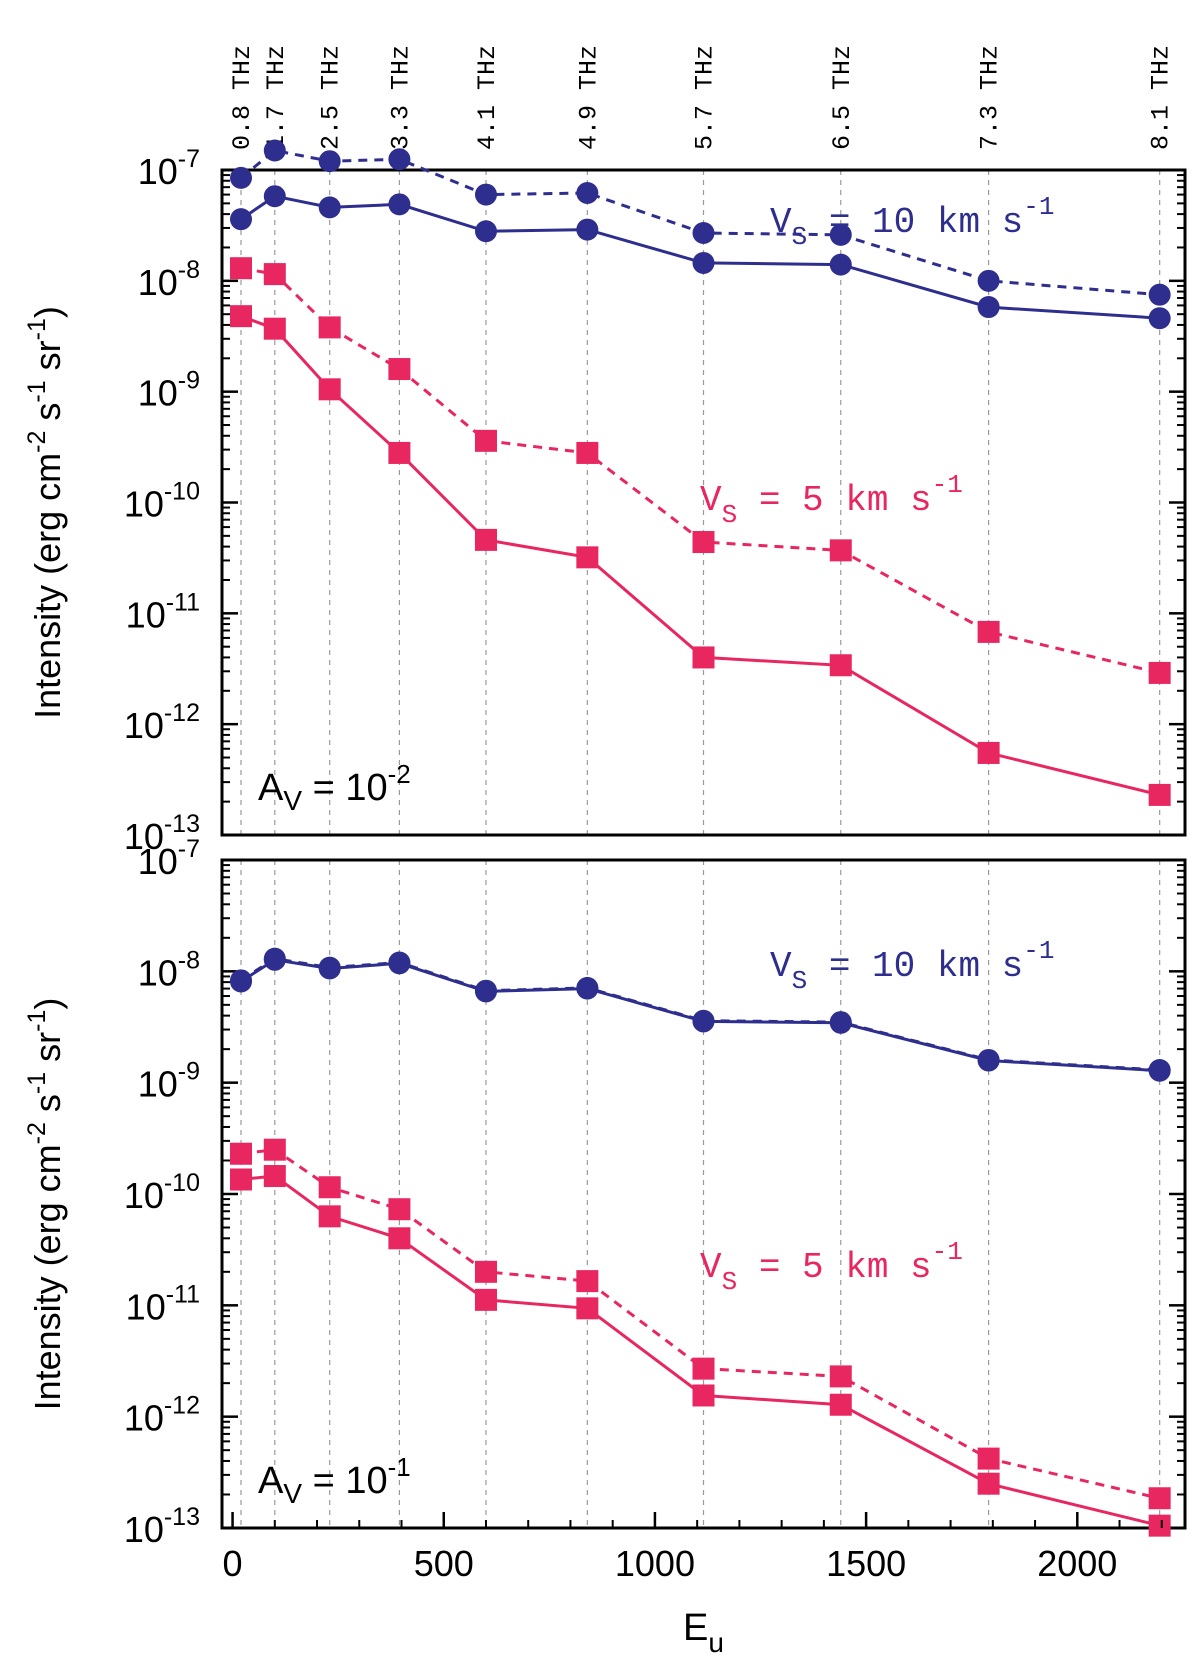 The width and height of the screenshot is (1200, 1676). What do you see at coordinates (233, 1563) in the screenshot?
I see `x-tick-label: 0` at bounding box center [233, 1563].